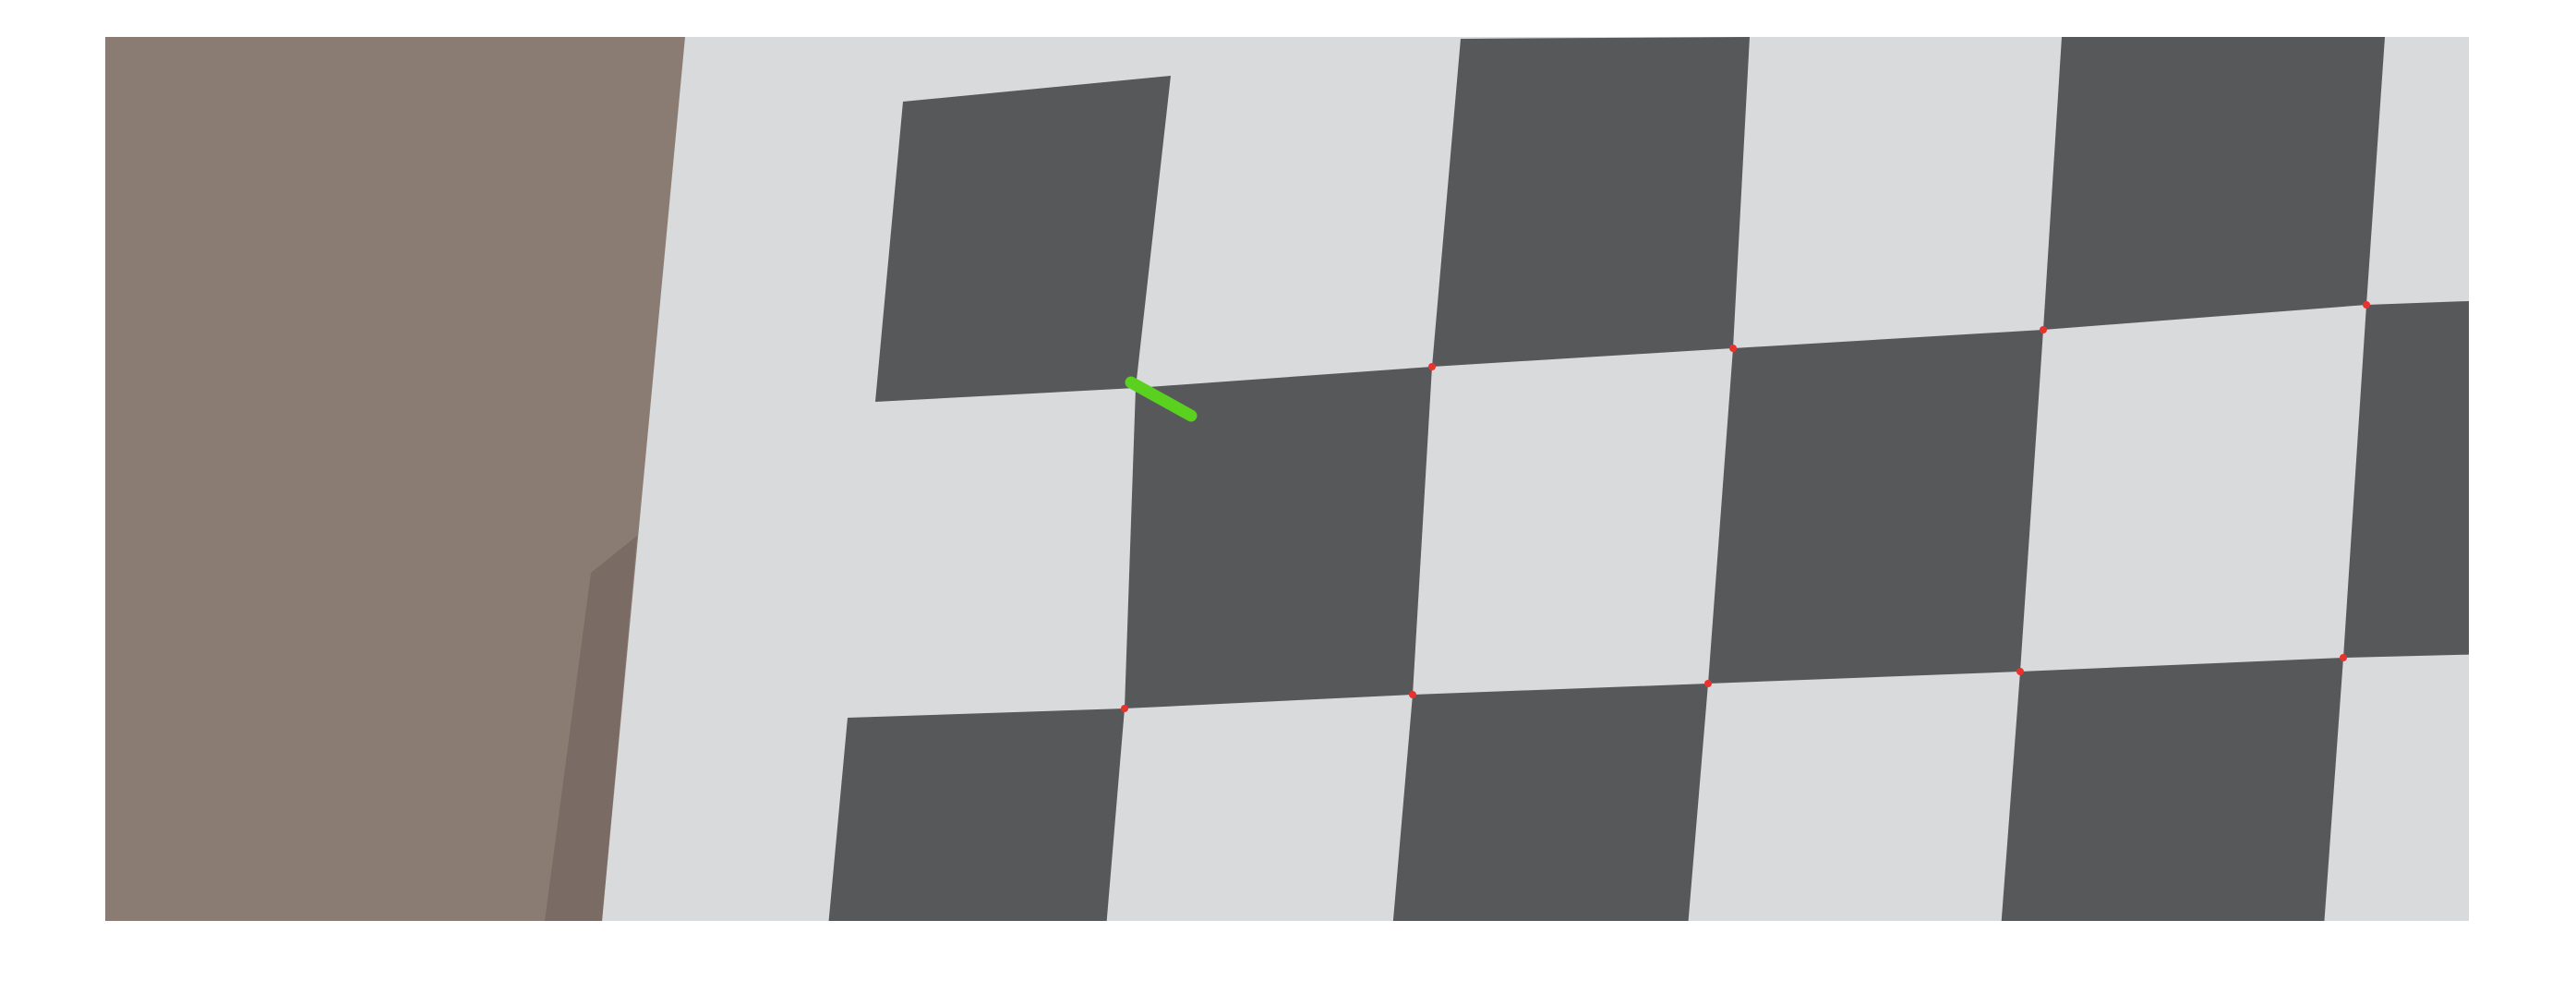 The width and height of the screenshot is (2576, 1005). I want to click on cardboard-shadow, so click(591, 728).